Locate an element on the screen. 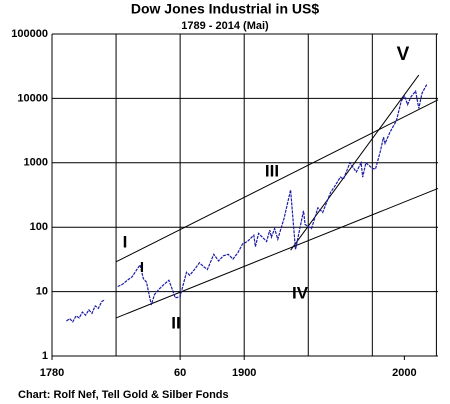 The height and width of the screenshot is (404, 450). x-tick-label: 2000 is located at coordinates (404, 373).